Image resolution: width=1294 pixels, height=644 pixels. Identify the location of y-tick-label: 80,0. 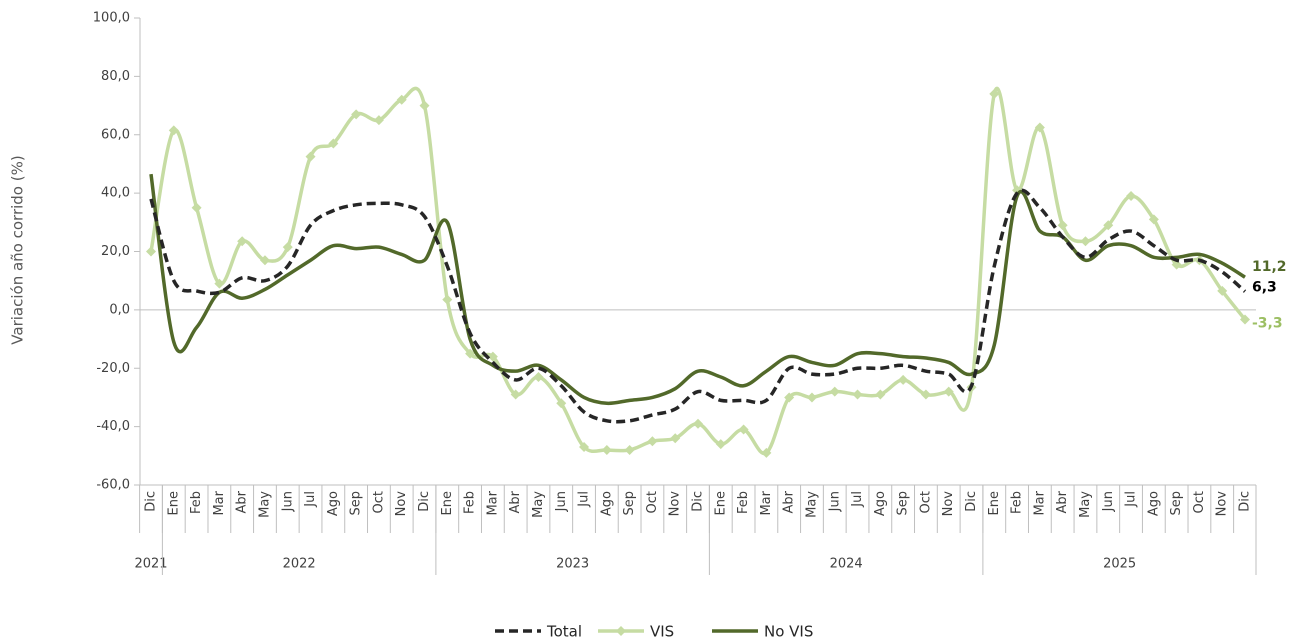
(115, 76).